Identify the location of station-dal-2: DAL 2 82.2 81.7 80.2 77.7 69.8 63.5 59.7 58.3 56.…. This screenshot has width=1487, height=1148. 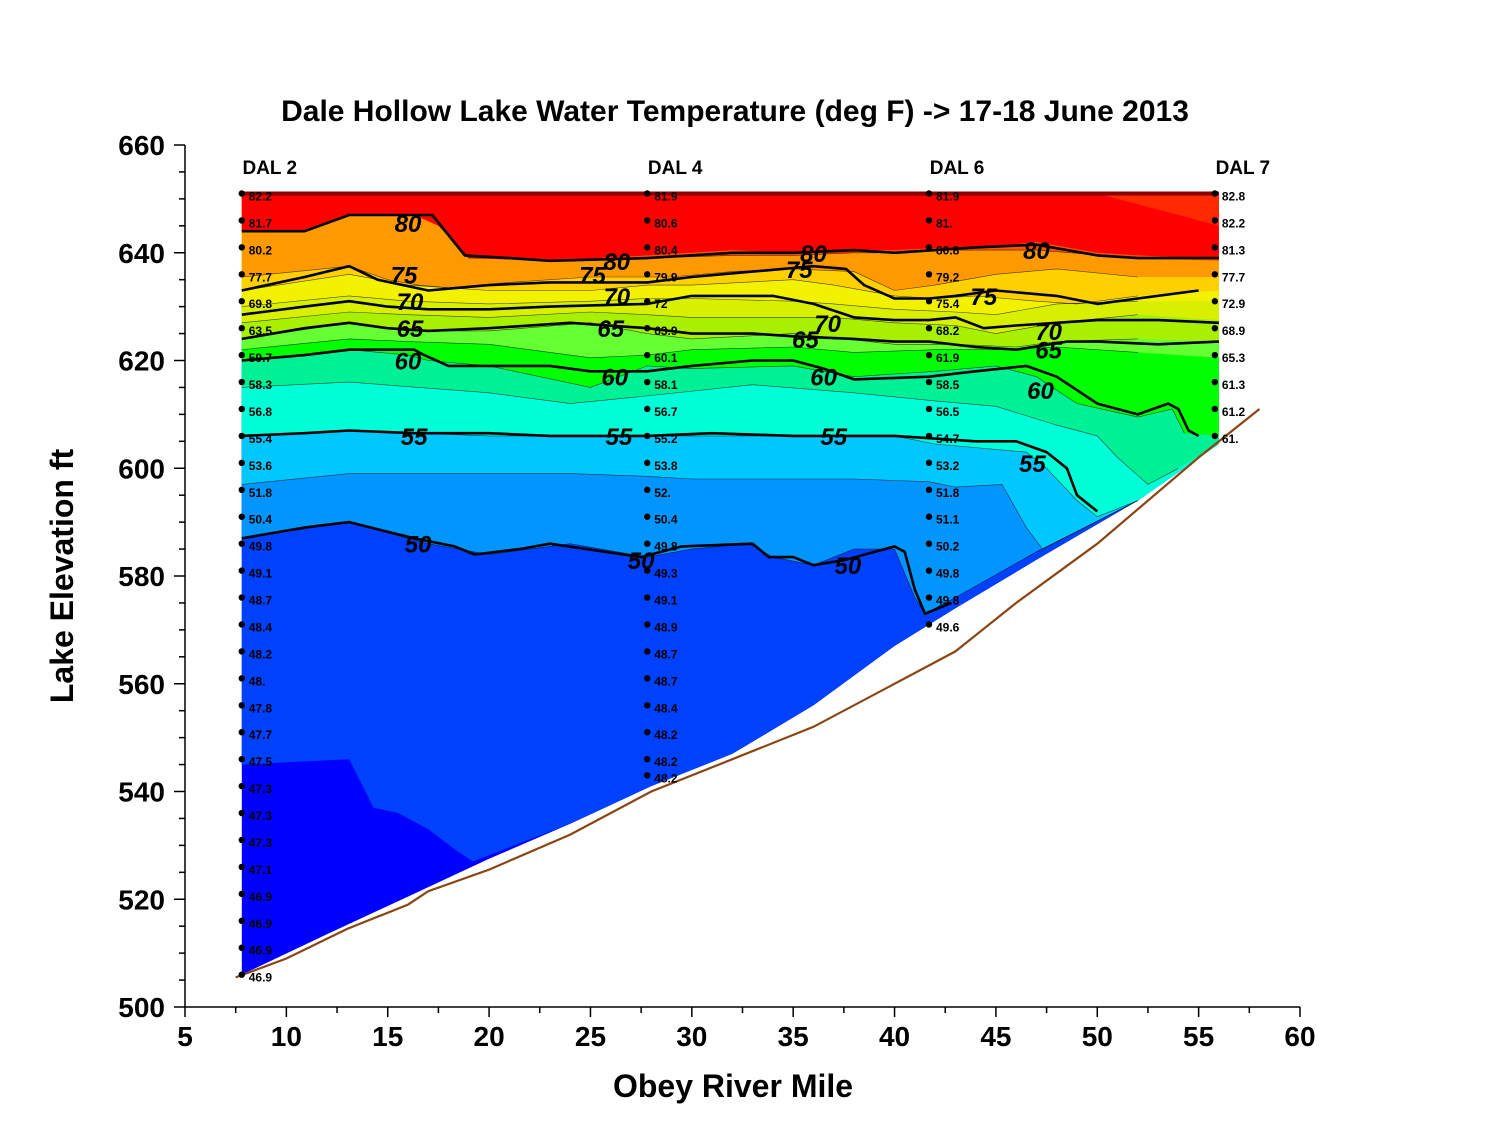
(267, 571).